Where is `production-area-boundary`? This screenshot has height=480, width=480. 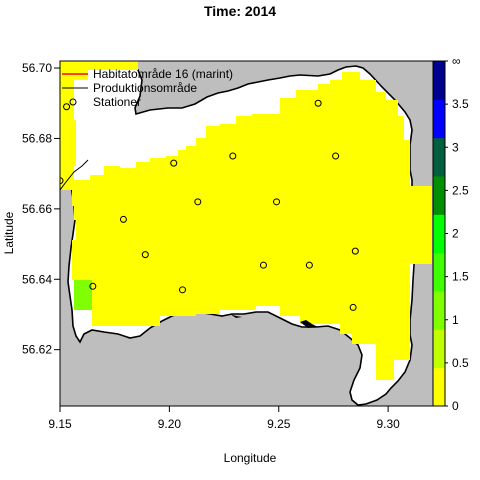
production-area-boundary is located at coordinates (74, 175).